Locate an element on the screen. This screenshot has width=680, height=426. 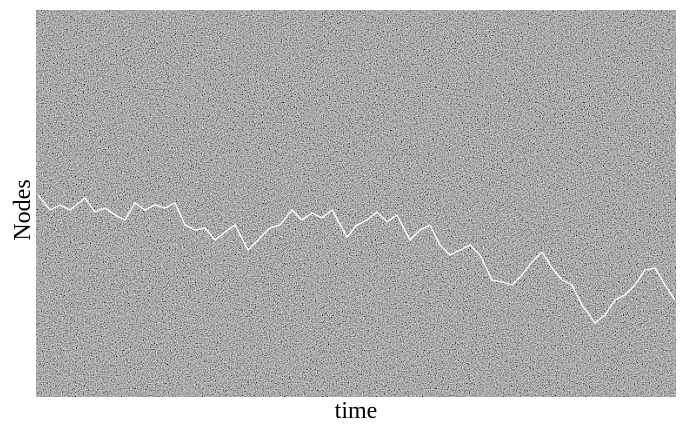
x-axis-label: time is located at coordinates (356, 411).